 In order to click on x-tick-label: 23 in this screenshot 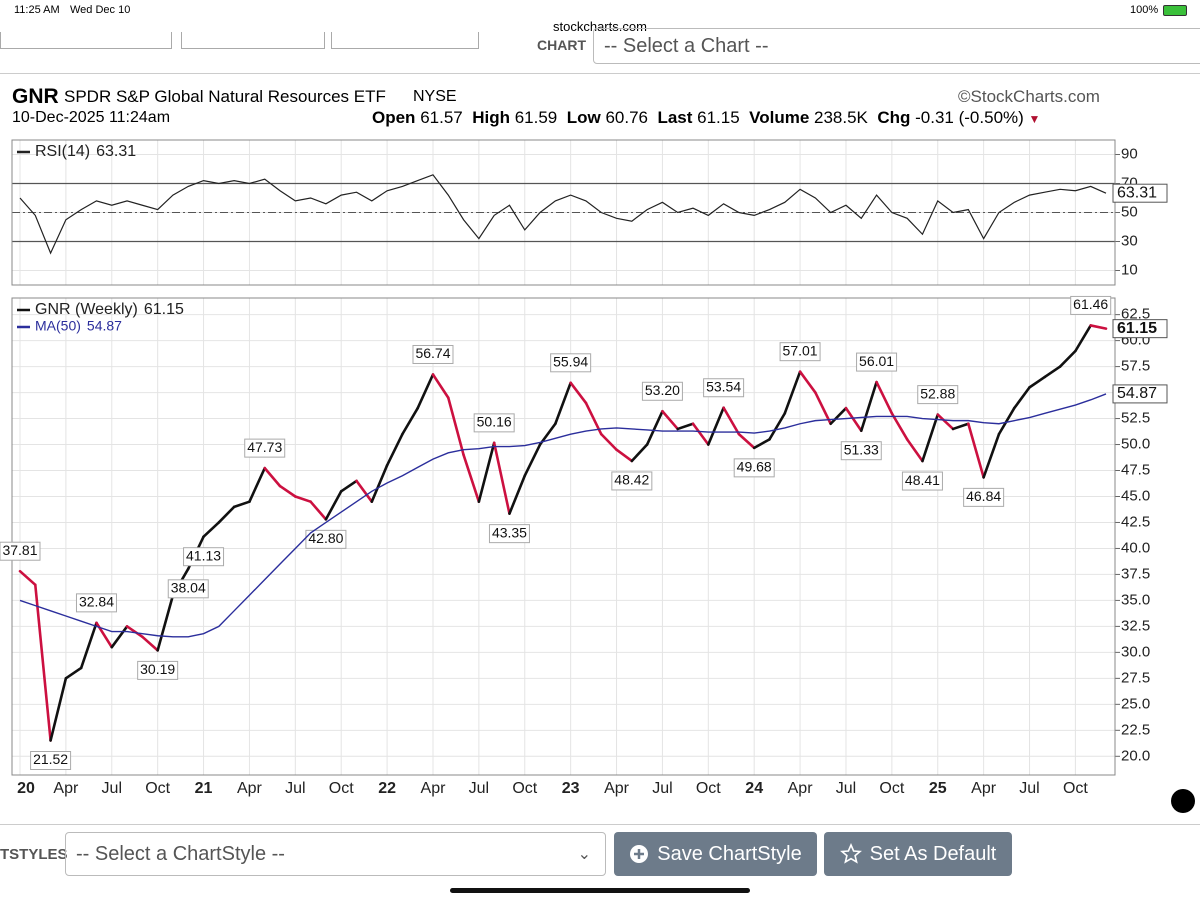, I will do `click(571, 788)`.